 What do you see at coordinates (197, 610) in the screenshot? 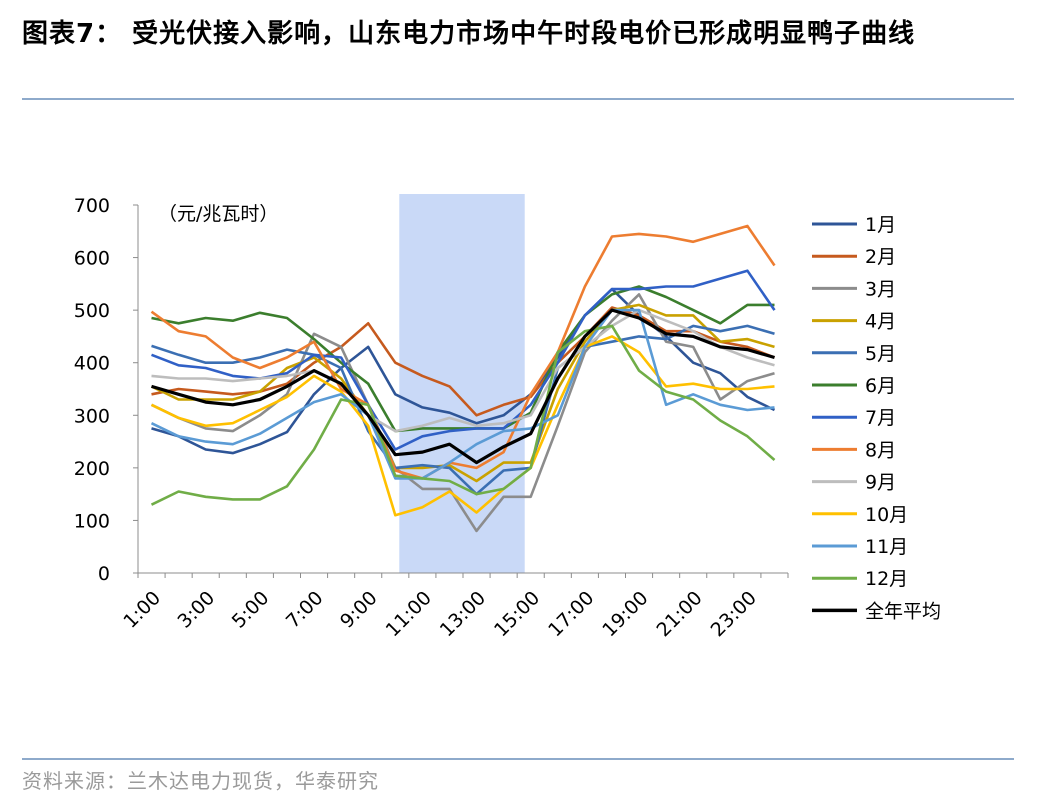
I see `x-tick-label: 3:00` at bounding box center [197, 610].